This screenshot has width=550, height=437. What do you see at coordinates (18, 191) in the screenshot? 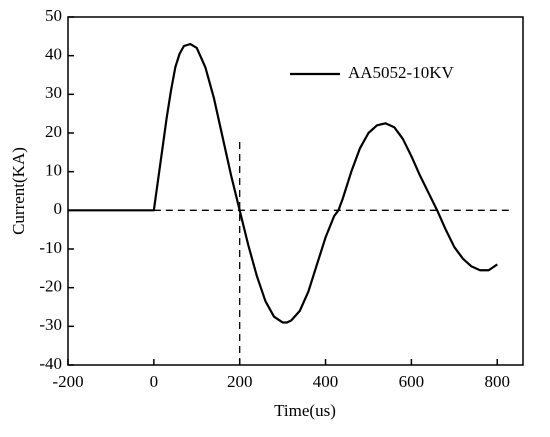
I see `y-axis-label: Current(KA)` at bounding box center [18, 191].